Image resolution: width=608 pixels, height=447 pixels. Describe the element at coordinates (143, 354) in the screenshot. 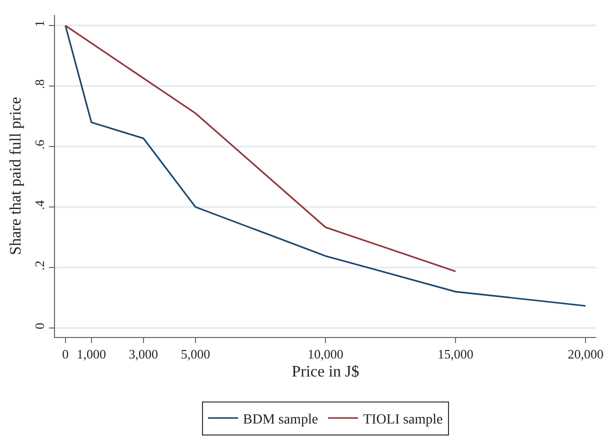

I see `x-tick-label: 3,000` at that location.